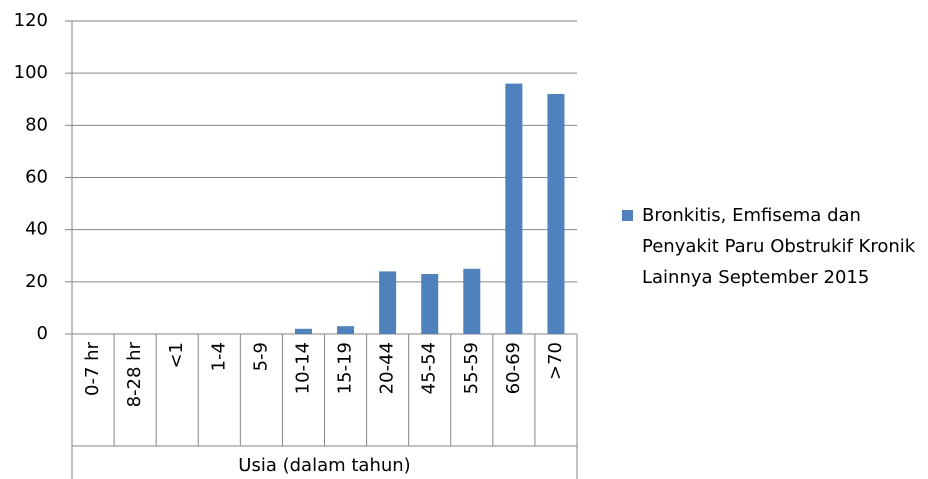 This screenshot has height=479, width=928. I want to click on y-tick-label: 20, so click(36, 281).